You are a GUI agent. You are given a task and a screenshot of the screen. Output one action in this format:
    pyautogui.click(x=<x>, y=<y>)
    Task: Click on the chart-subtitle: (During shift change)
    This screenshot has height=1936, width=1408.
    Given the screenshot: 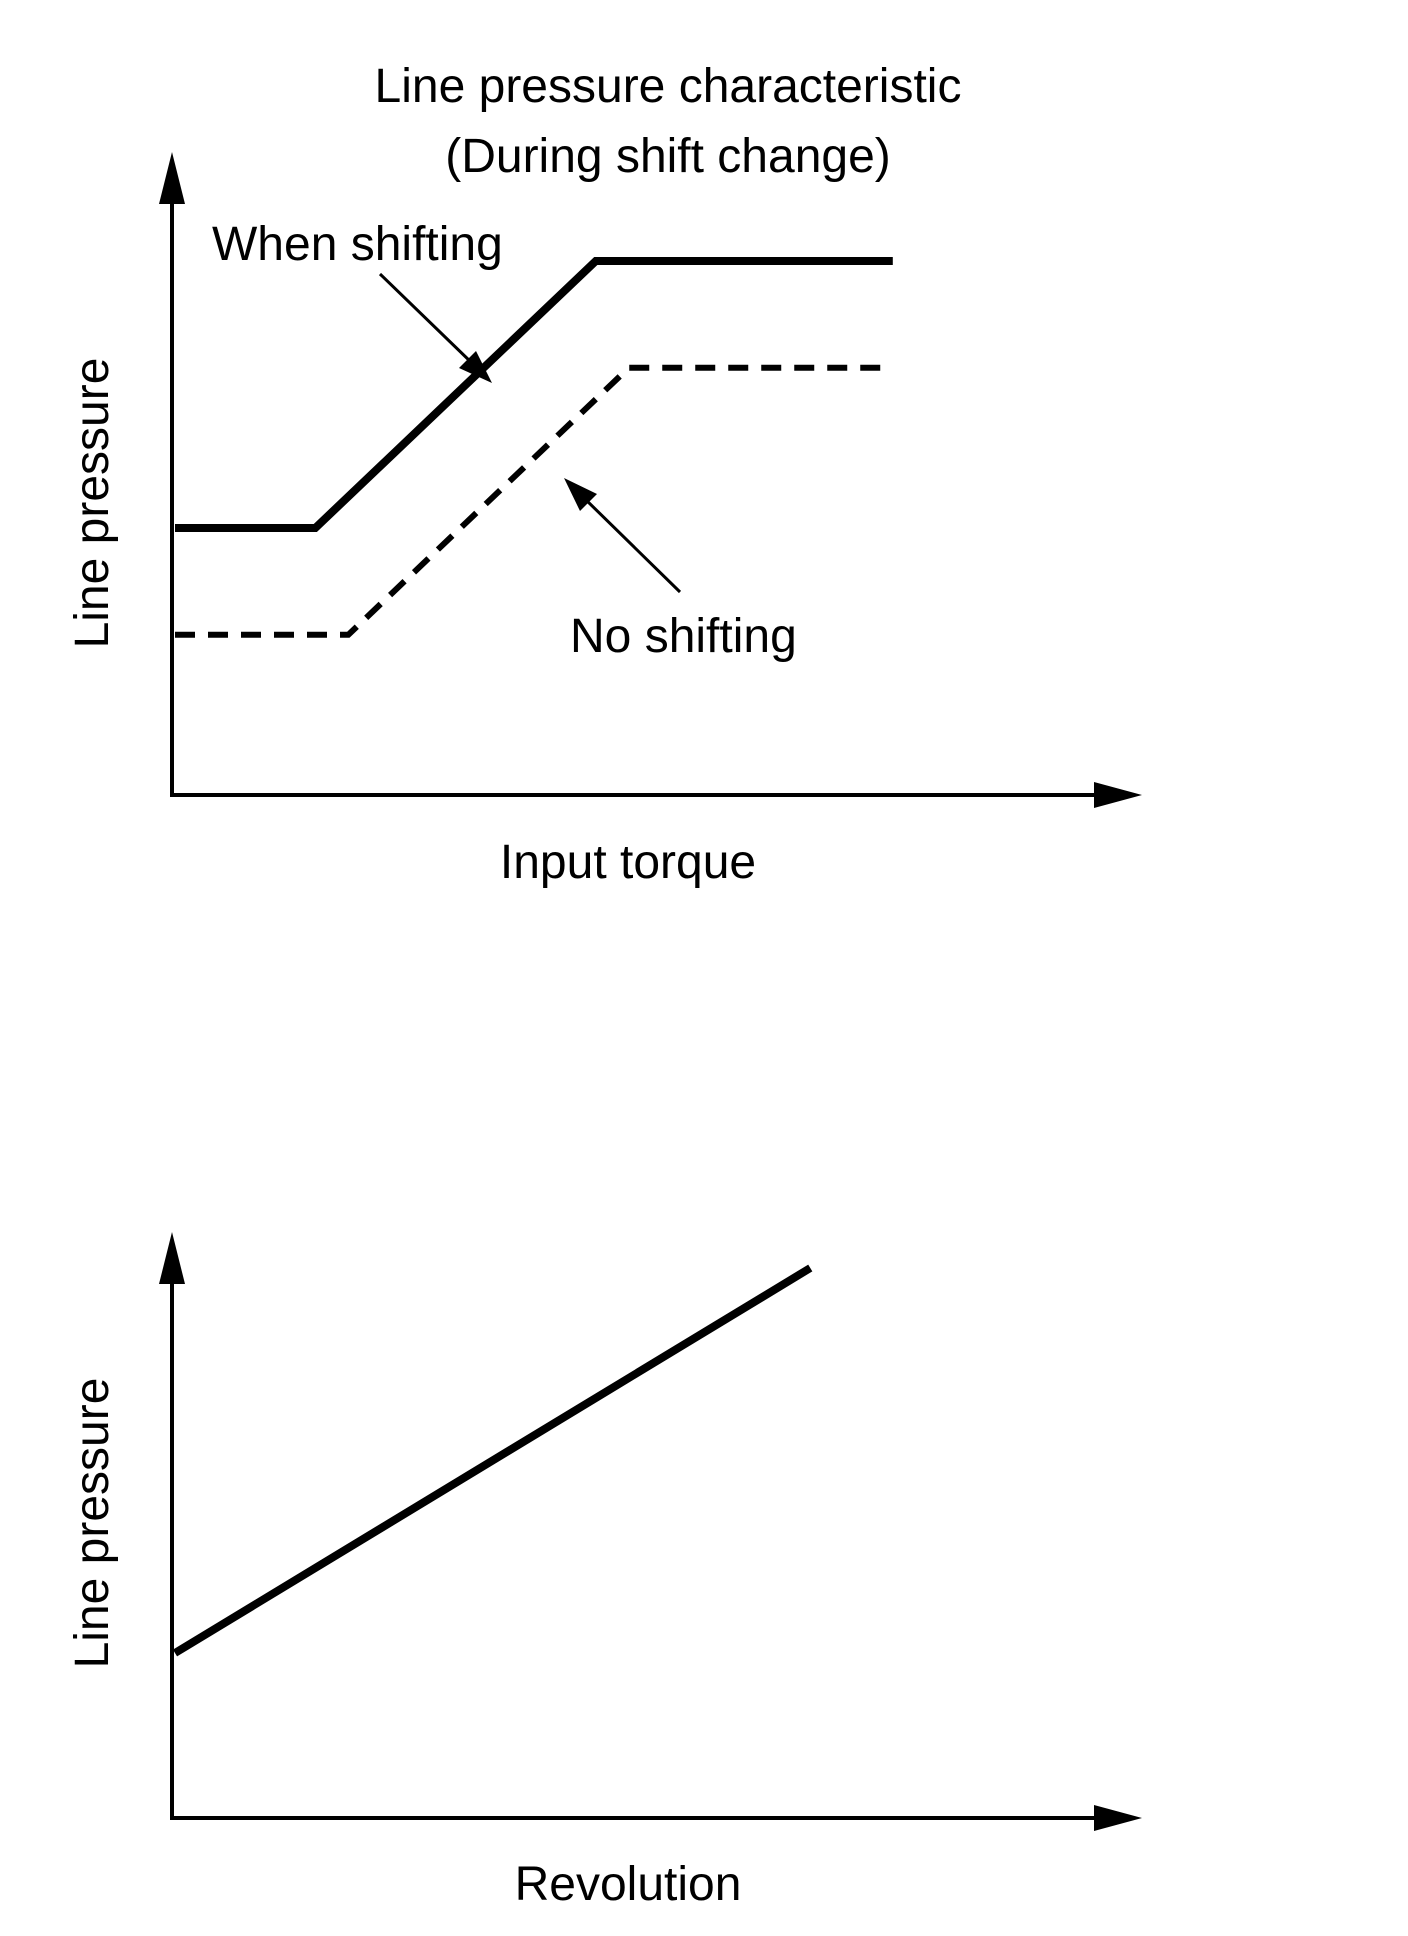 What is the action you would take?
    pyautogui.click(x=668, y=156)
    